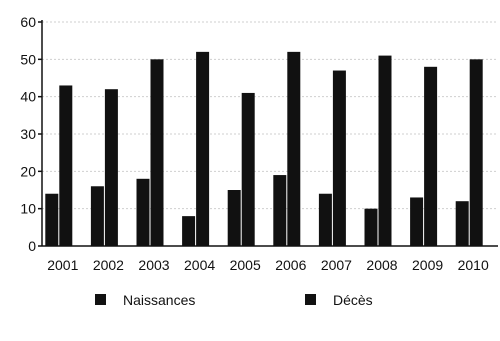  Describe the element at coordinates (108, 265) in the screenshot. I see `x-tick-label: 2002` at that location.